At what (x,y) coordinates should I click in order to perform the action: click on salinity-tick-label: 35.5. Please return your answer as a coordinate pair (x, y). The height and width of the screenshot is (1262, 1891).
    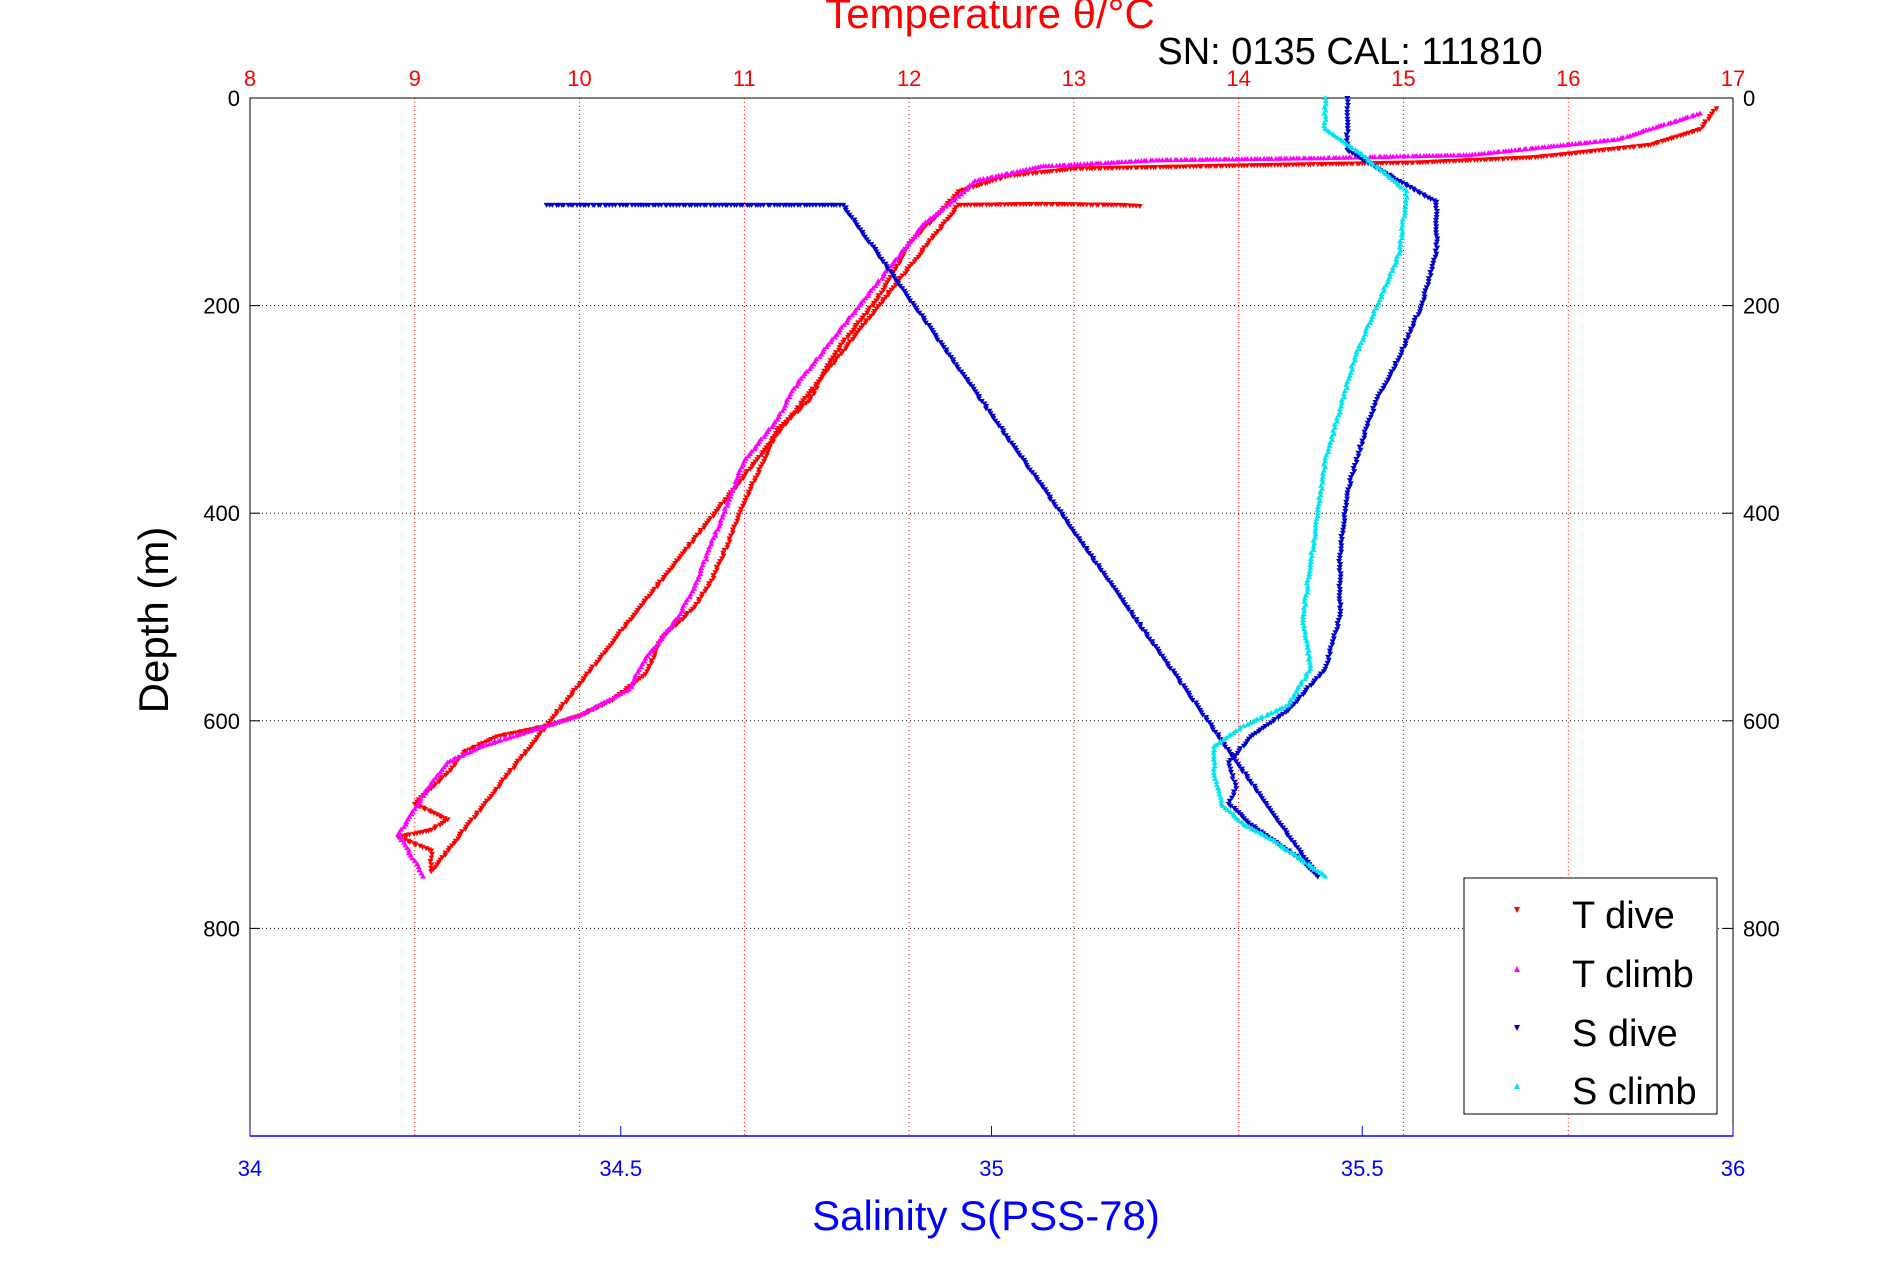
    Looking at the image, I should click on (1362, 1168).